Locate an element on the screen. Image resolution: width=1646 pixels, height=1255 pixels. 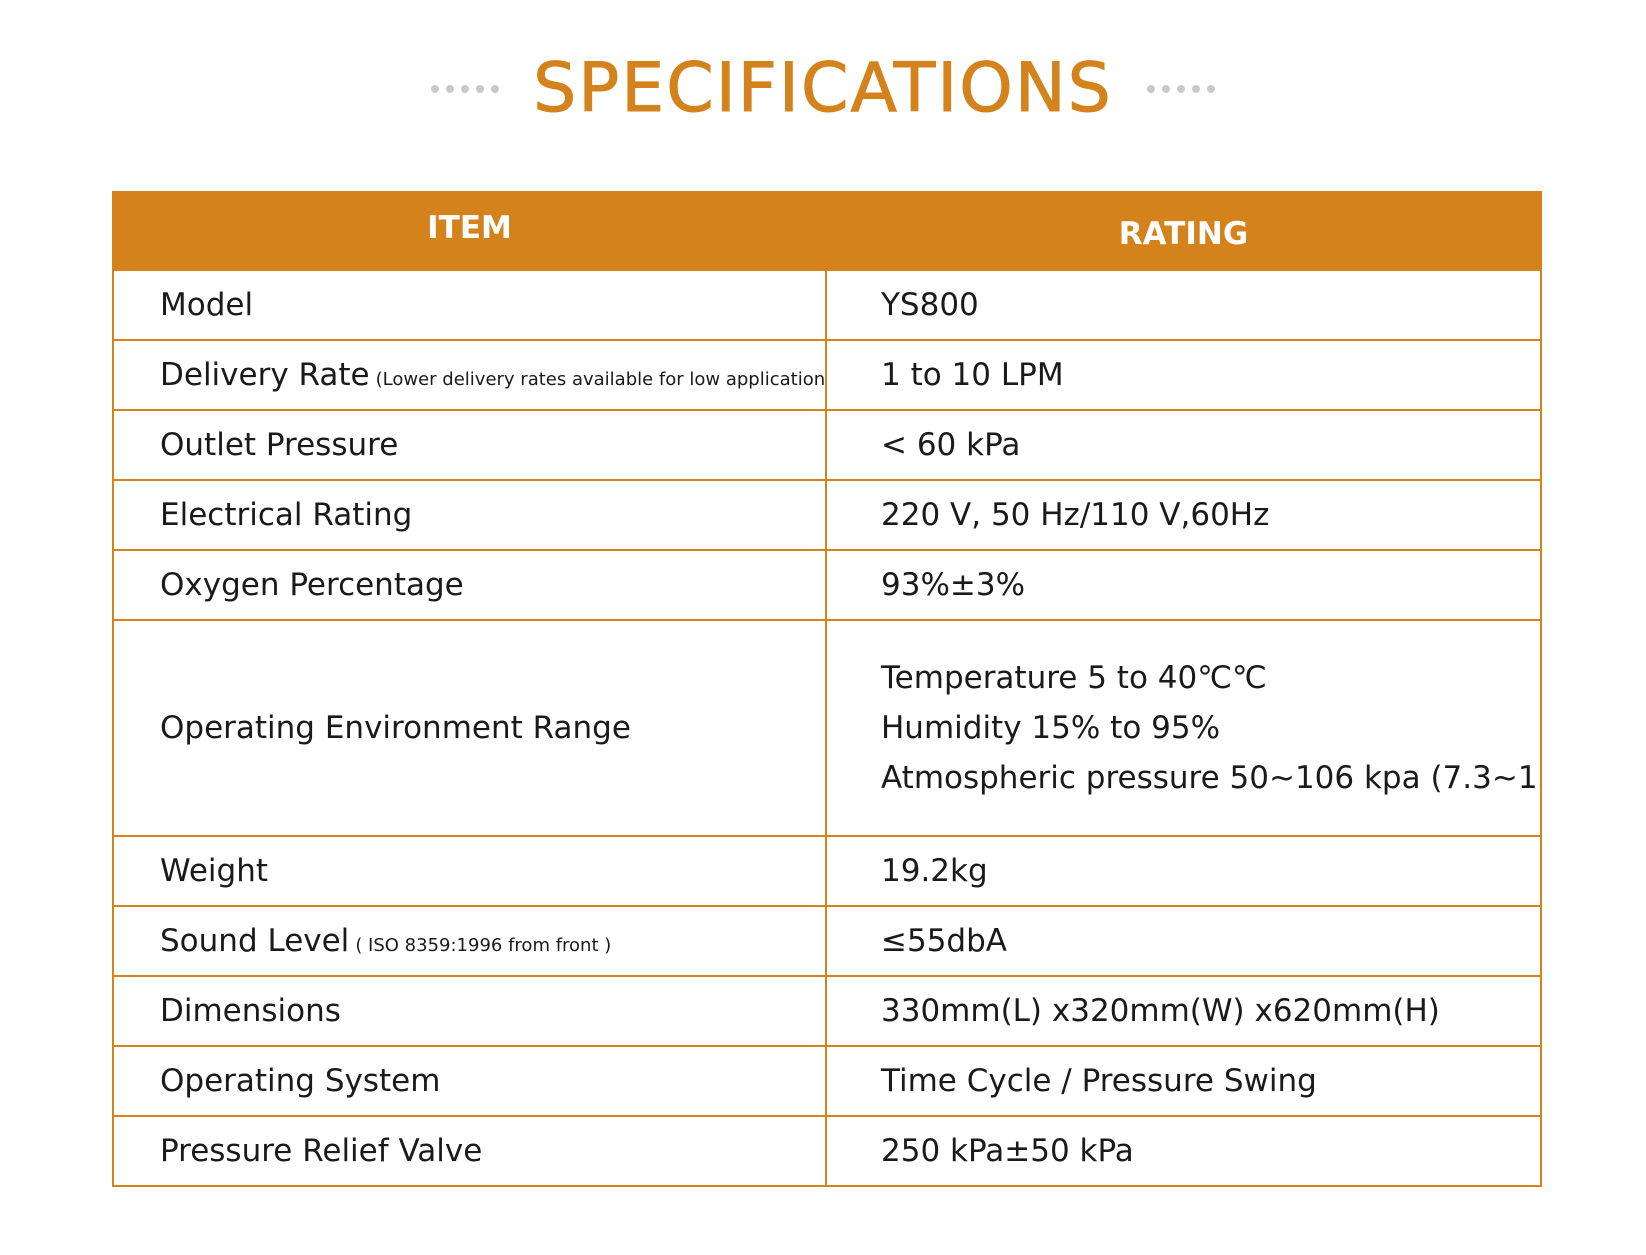
table-header-row: ITEM RATING is located at coordinates (827, 231).